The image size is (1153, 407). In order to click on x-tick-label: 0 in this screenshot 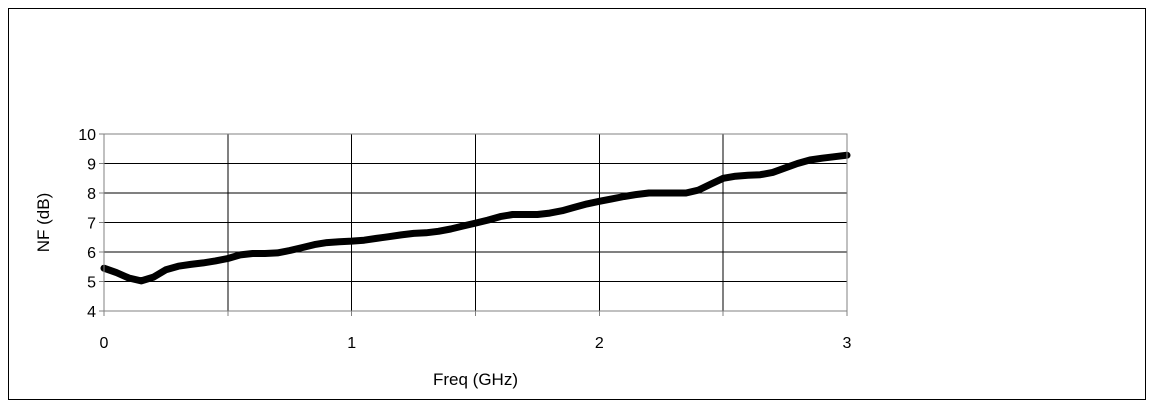, I will do `click(104, 343)`.